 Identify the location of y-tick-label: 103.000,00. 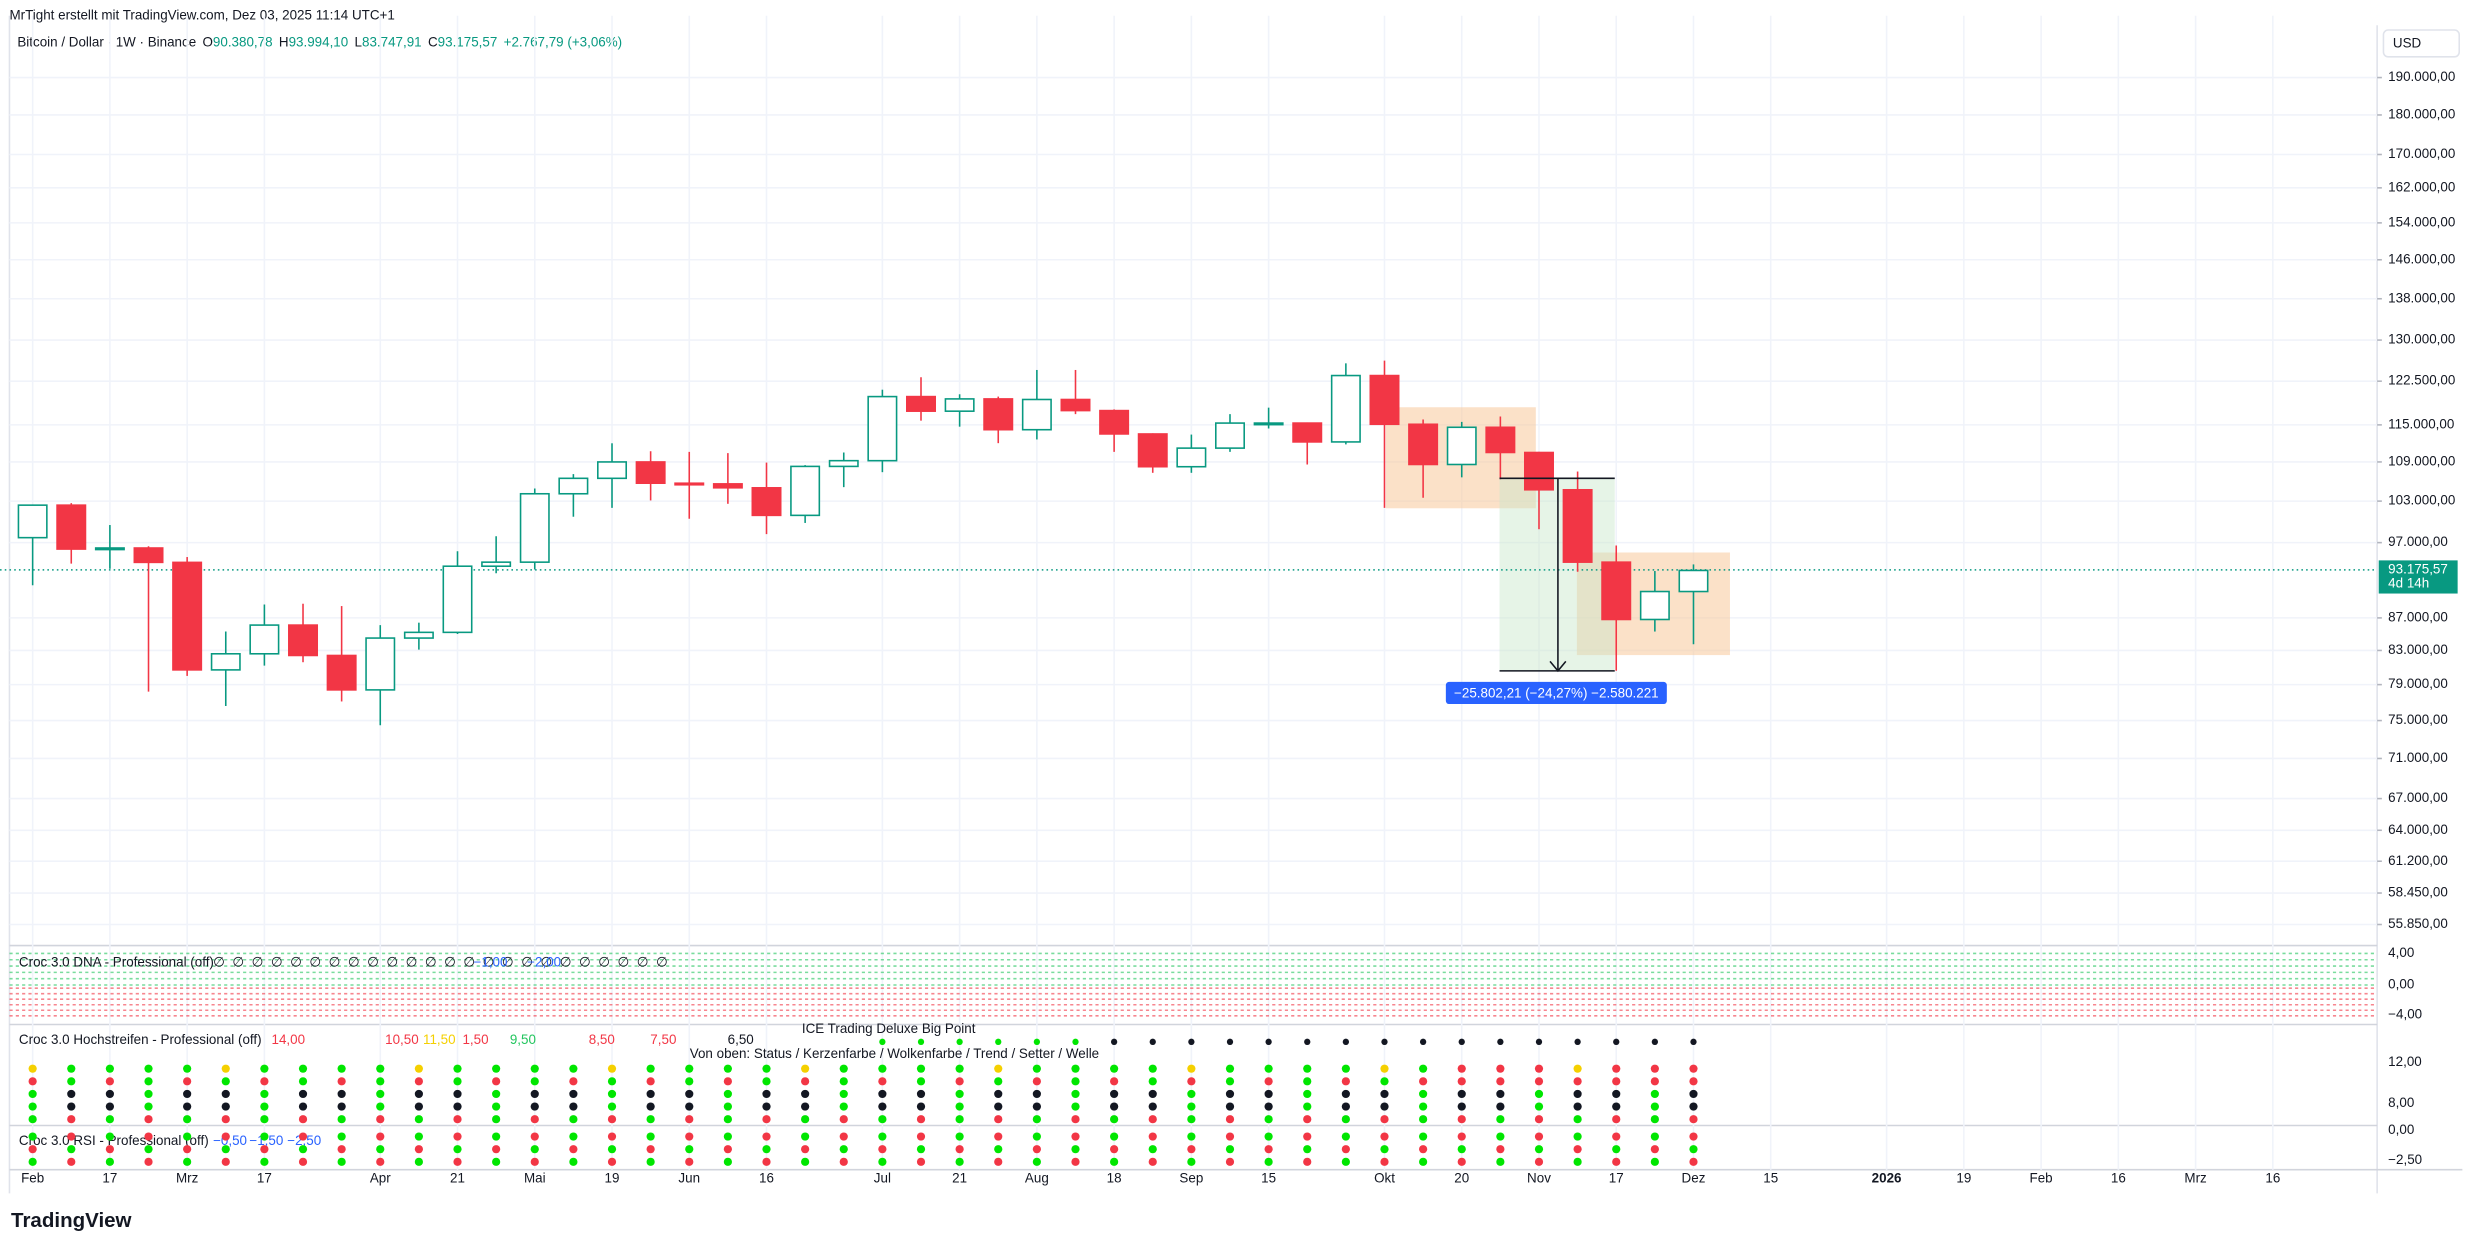
(2421, 500).